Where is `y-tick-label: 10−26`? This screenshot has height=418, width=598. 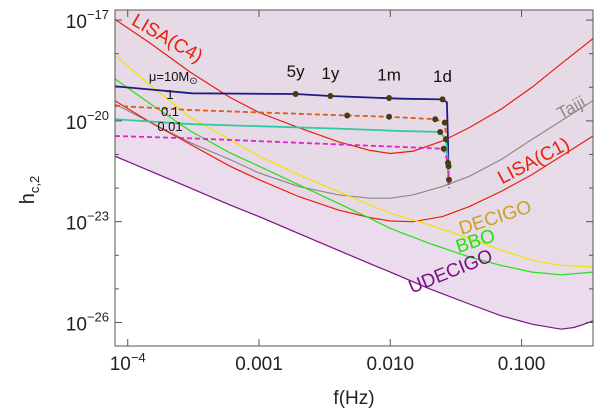 y-tick-label: 10−26 is located at coordinates (87, 322).